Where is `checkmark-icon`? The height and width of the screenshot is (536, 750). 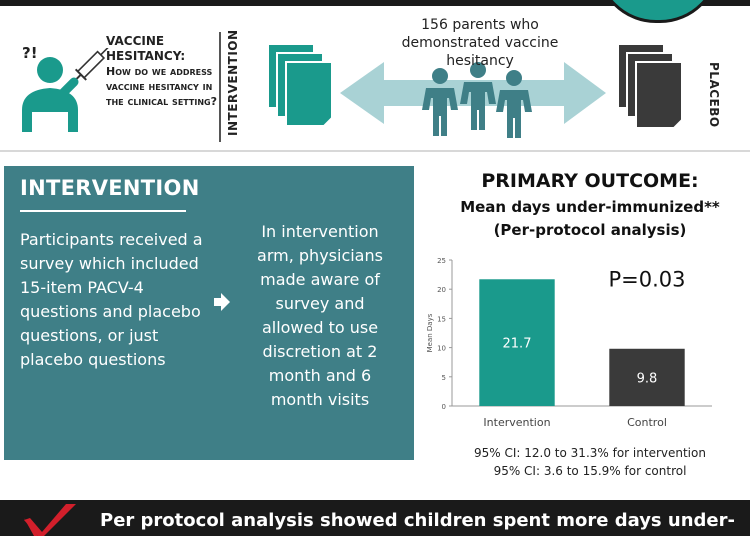 checkmark-icon is located at coordinates (50, 520).